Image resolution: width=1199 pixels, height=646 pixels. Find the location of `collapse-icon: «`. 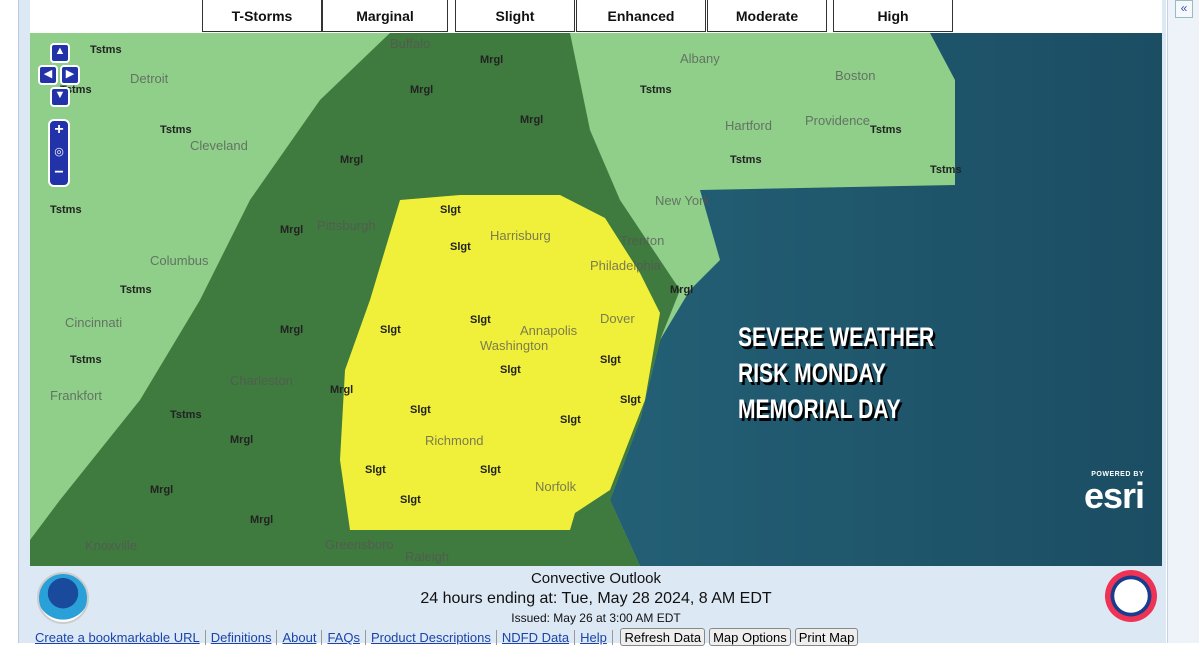

collapse-icon: « is located at coordinates (1184, 9).